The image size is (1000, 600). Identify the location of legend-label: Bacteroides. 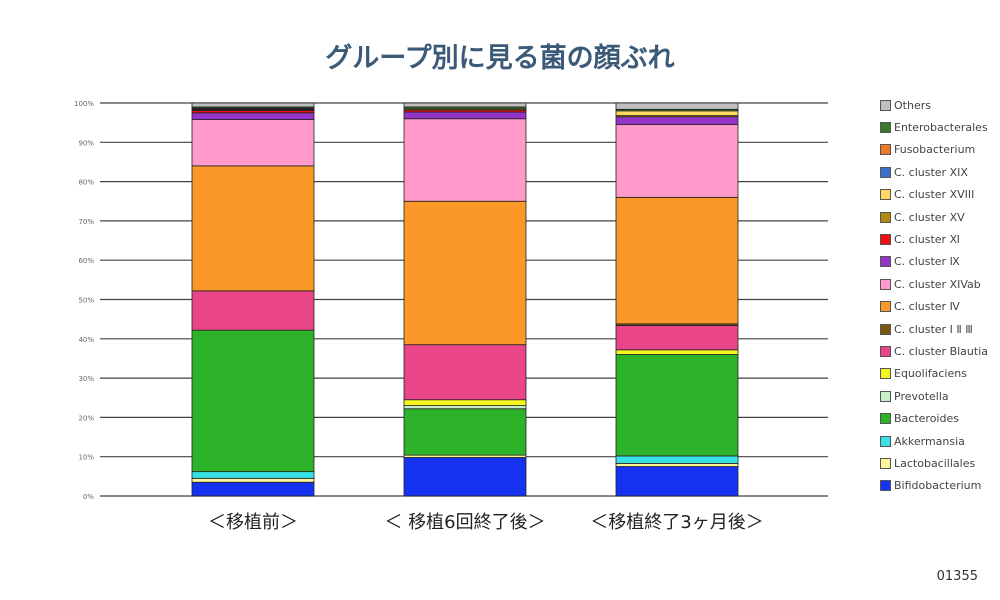
(926, 419).